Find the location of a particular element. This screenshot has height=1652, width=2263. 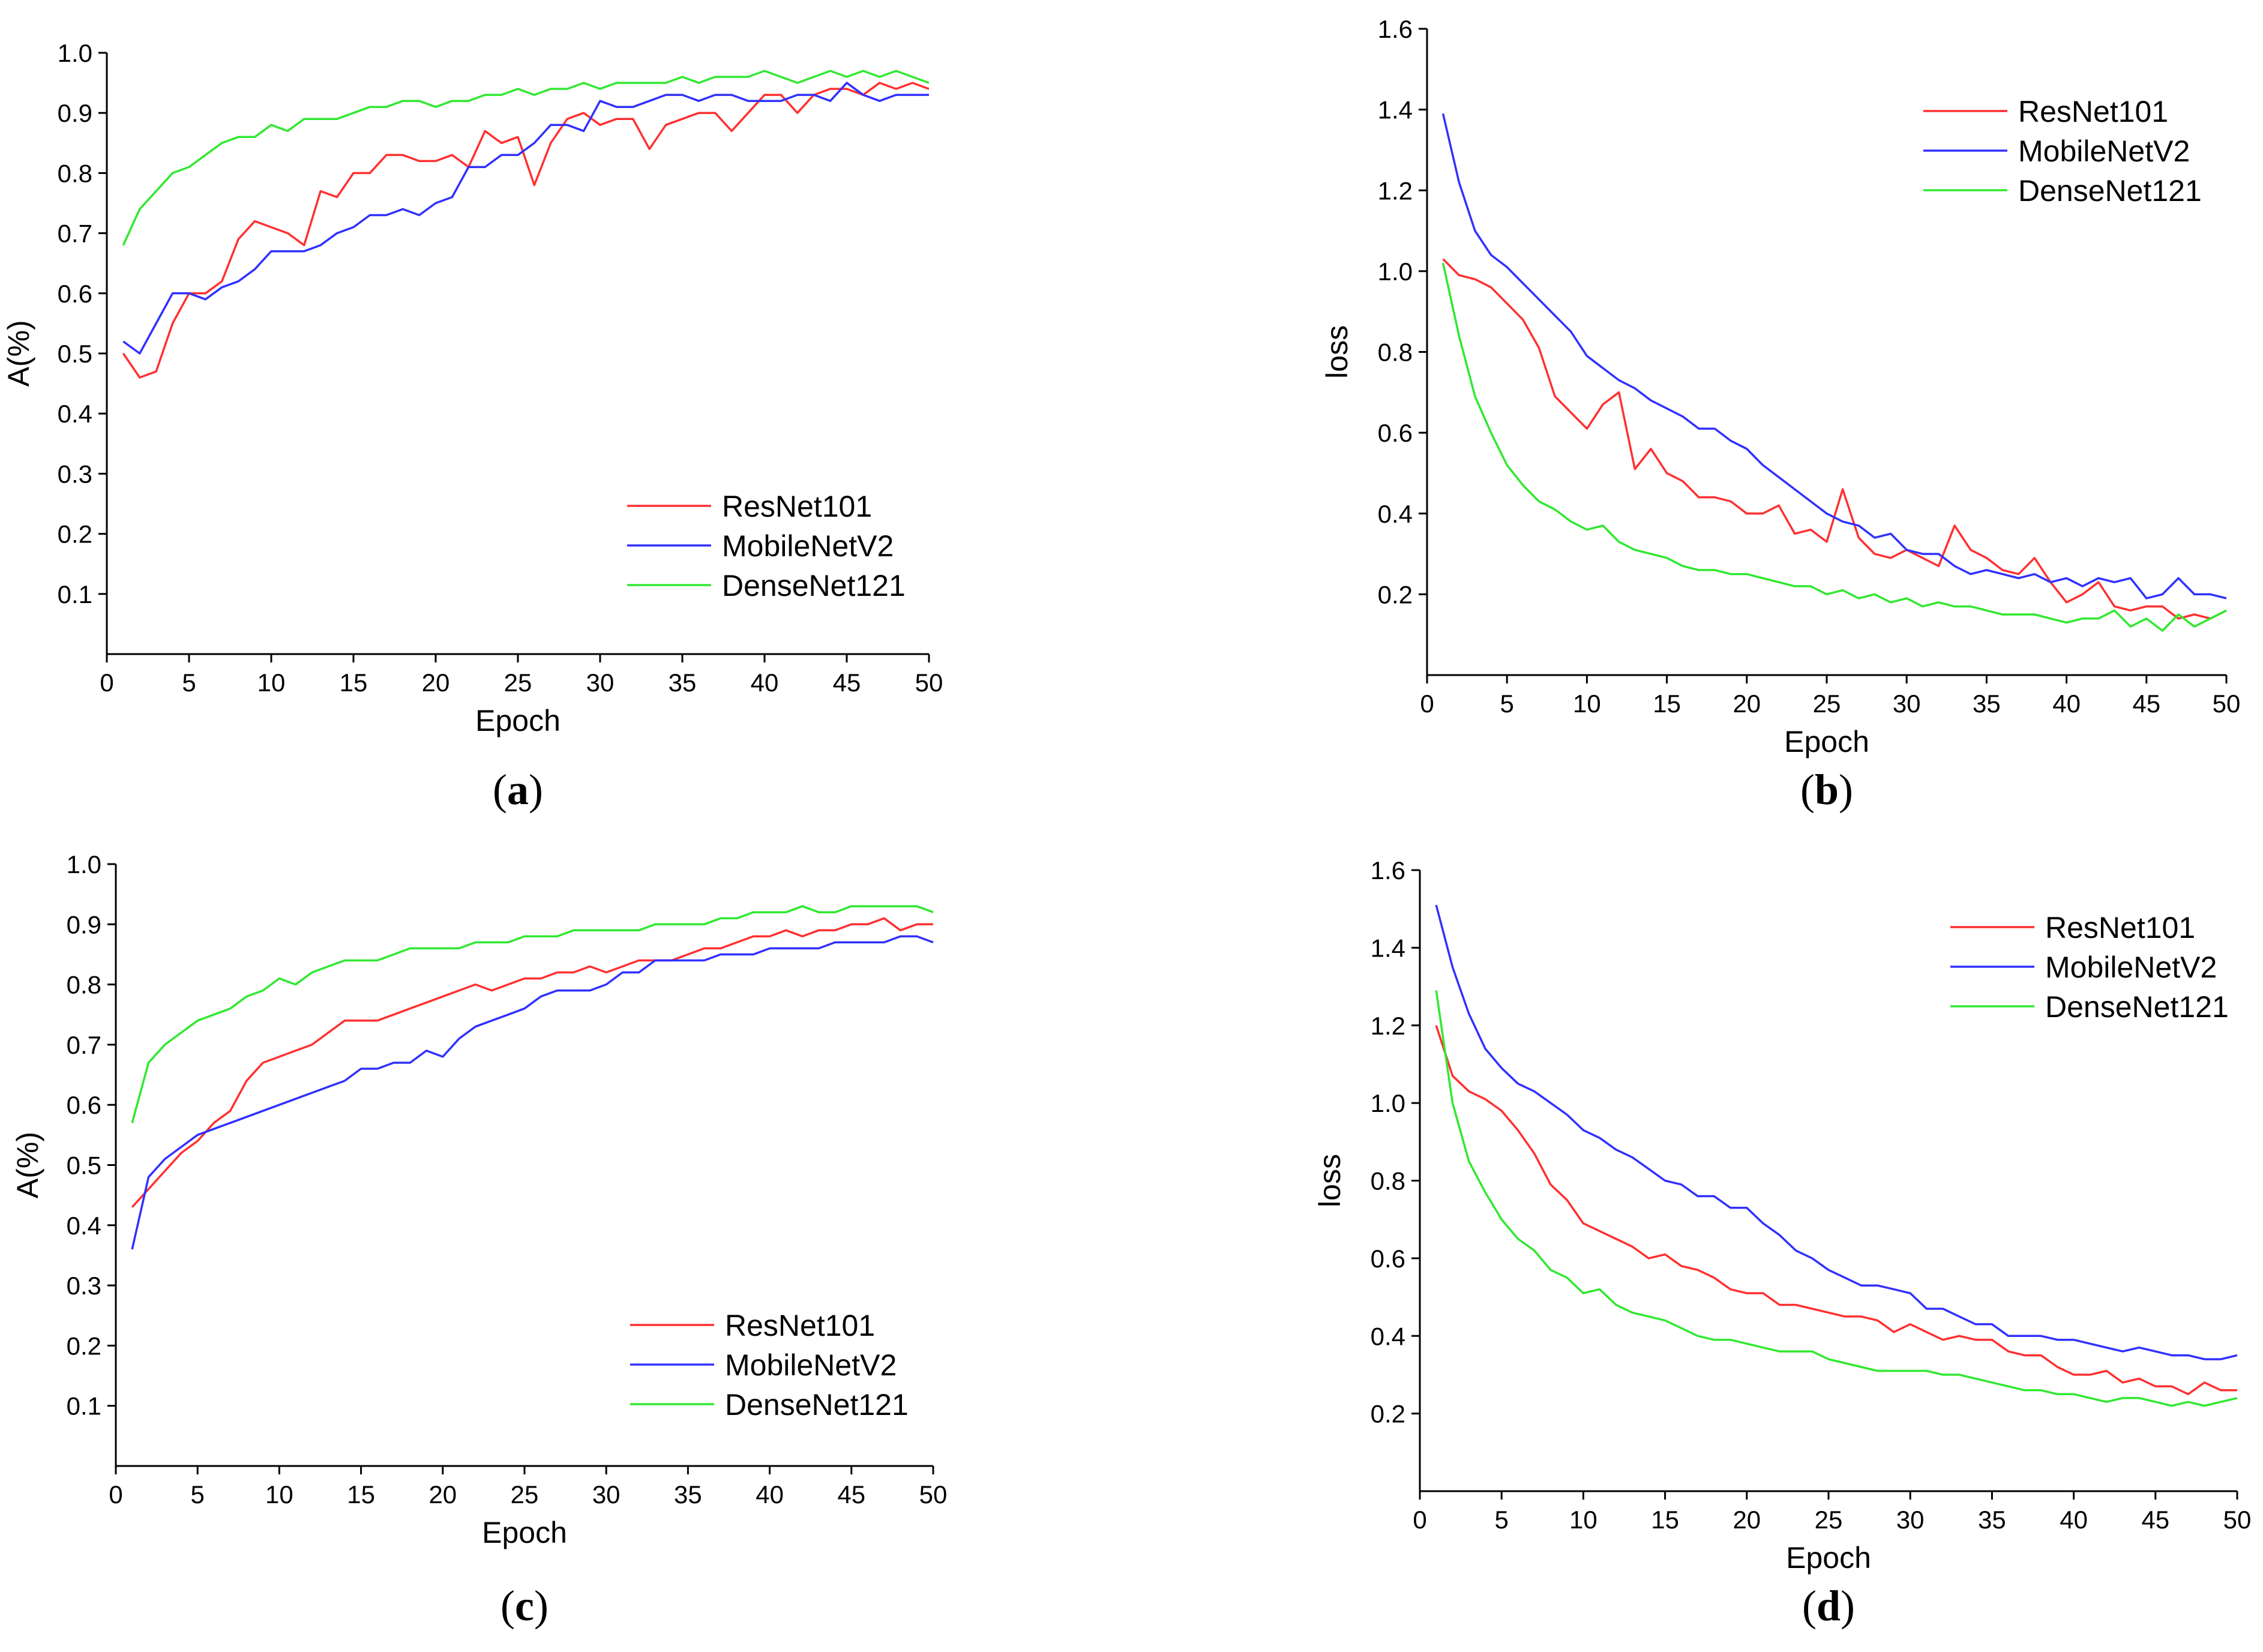

y-tick-label: 1.2 is located at coordinates (1388, 1026).